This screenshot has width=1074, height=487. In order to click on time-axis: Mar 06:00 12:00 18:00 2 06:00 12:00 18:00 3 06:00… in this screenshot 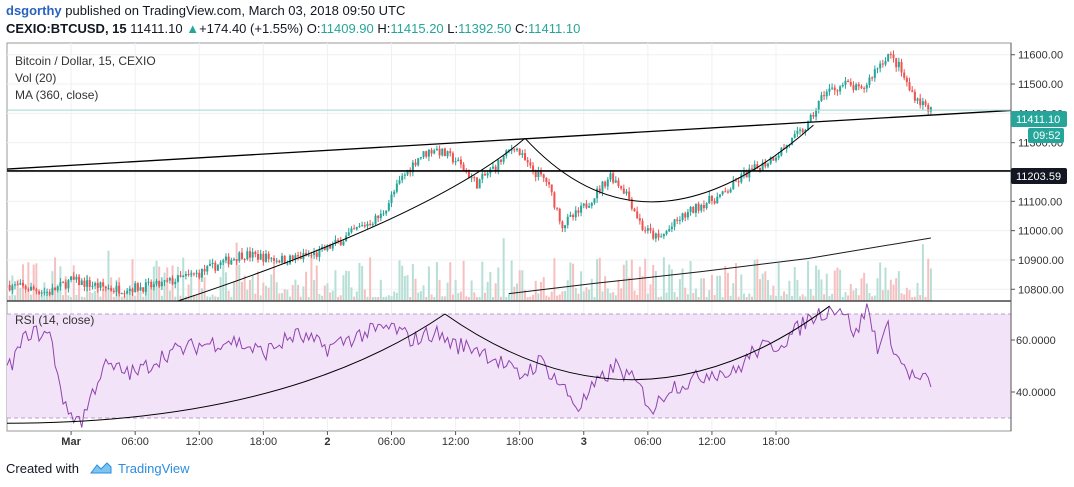, I will do `click(425, 439)`.